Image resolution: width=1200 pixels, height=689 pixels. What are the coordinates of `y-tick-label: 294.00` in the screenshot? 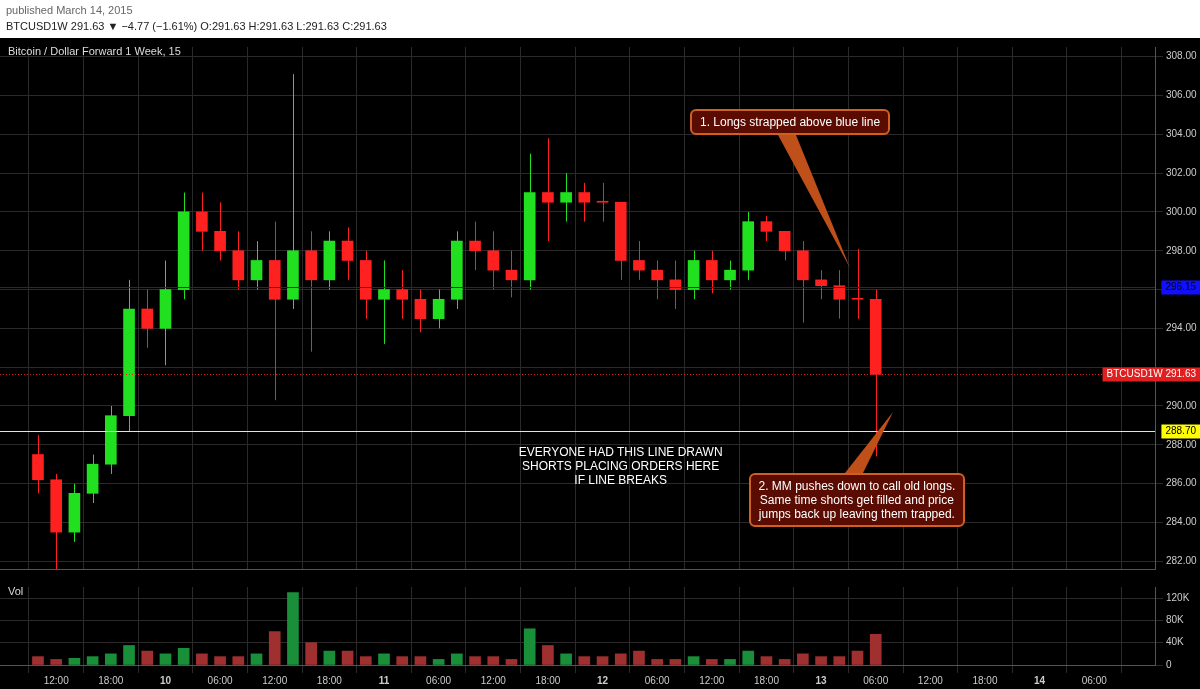 It's located at (1182, 328).